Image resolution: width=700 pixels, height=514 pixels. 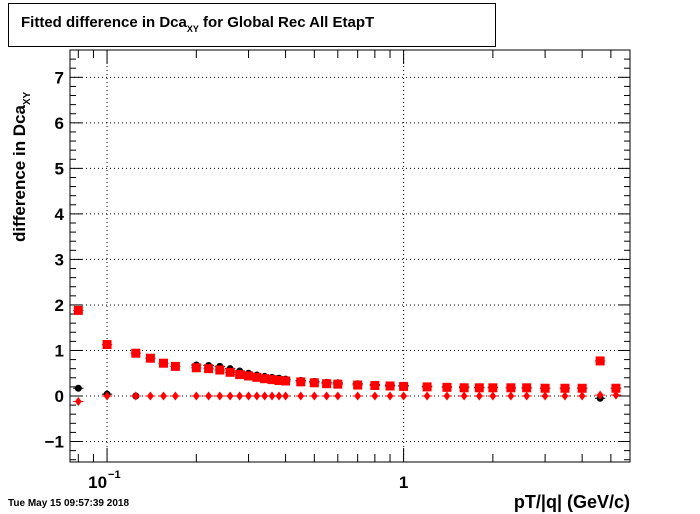 I want to click on y-tick-label: 1, so click(x=59, y=350).